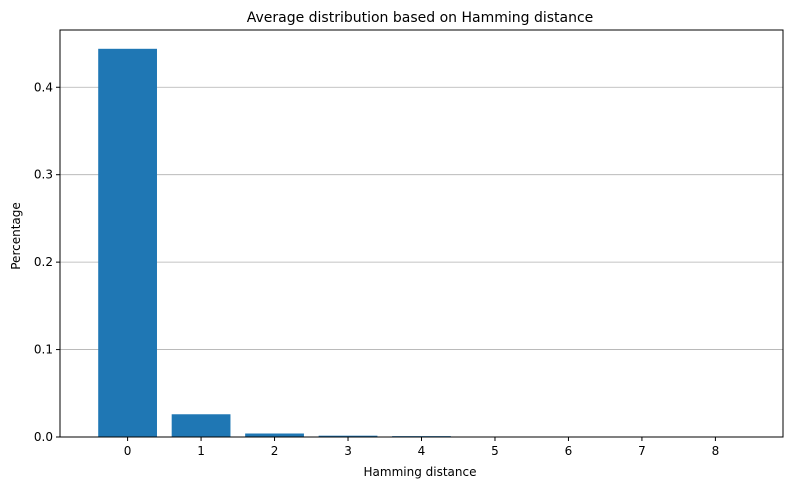 Image resolution: width=790 pixels, height=490 pixels. Describe the element at coordinates (128, 451) in the screenshot. I see `x-tick-label: 0` at that location.